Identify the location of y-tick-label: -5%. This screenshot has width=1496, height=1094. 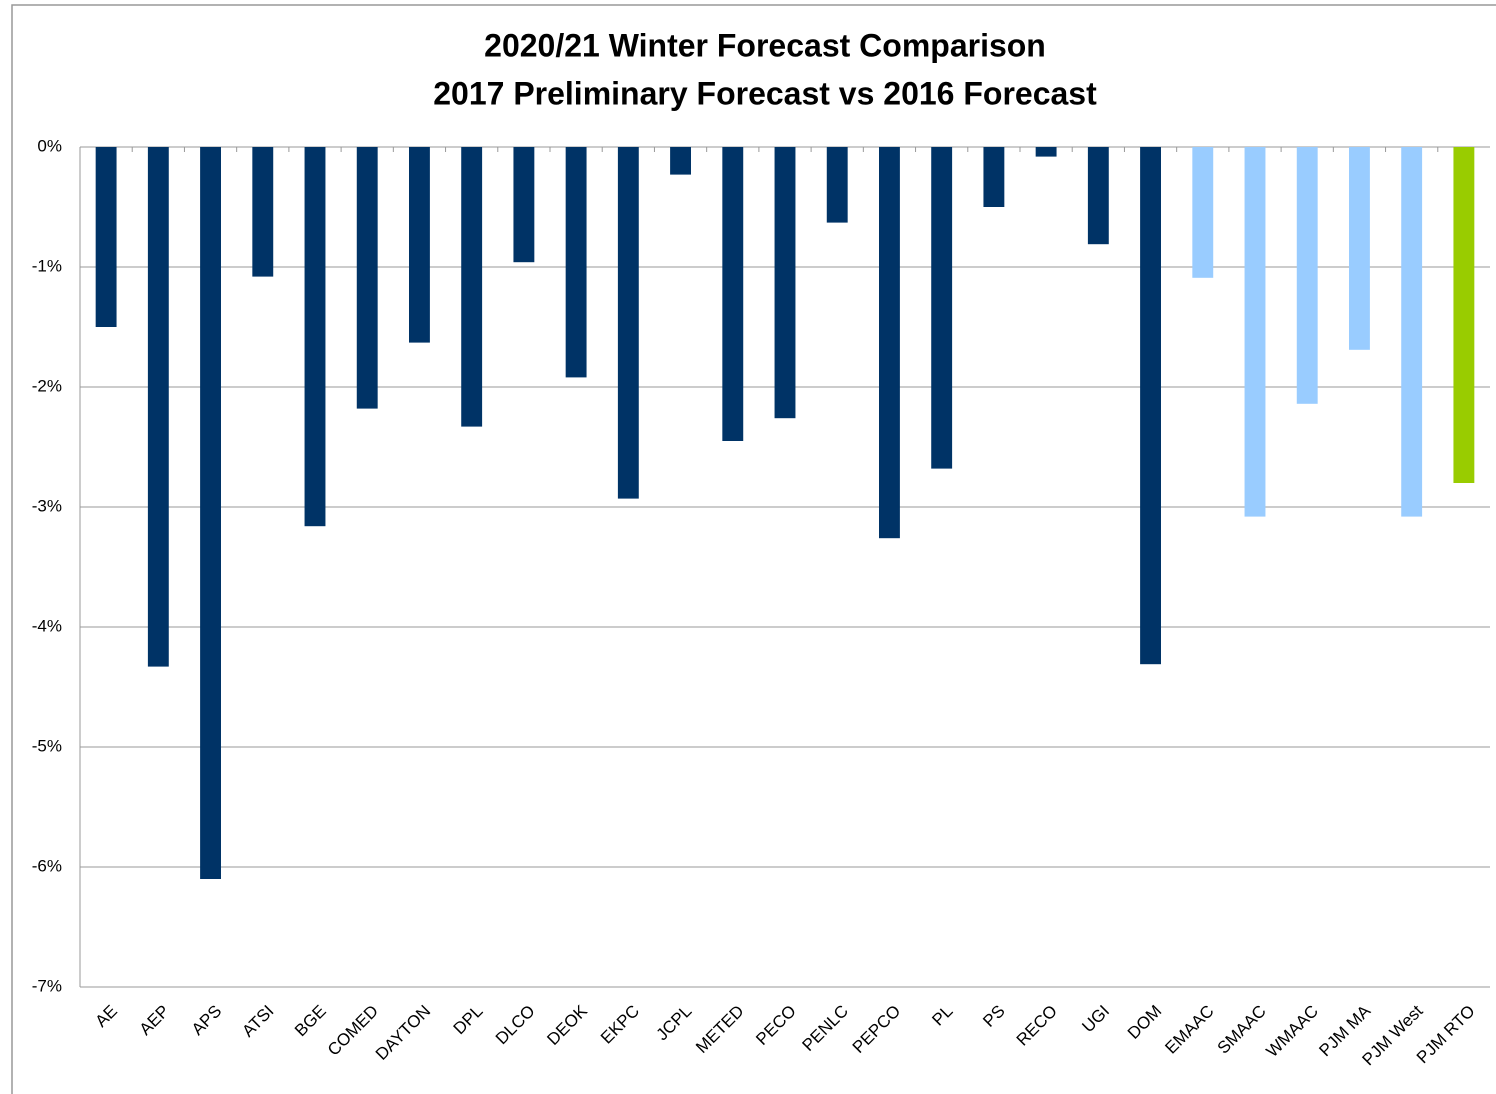
(47, 745).